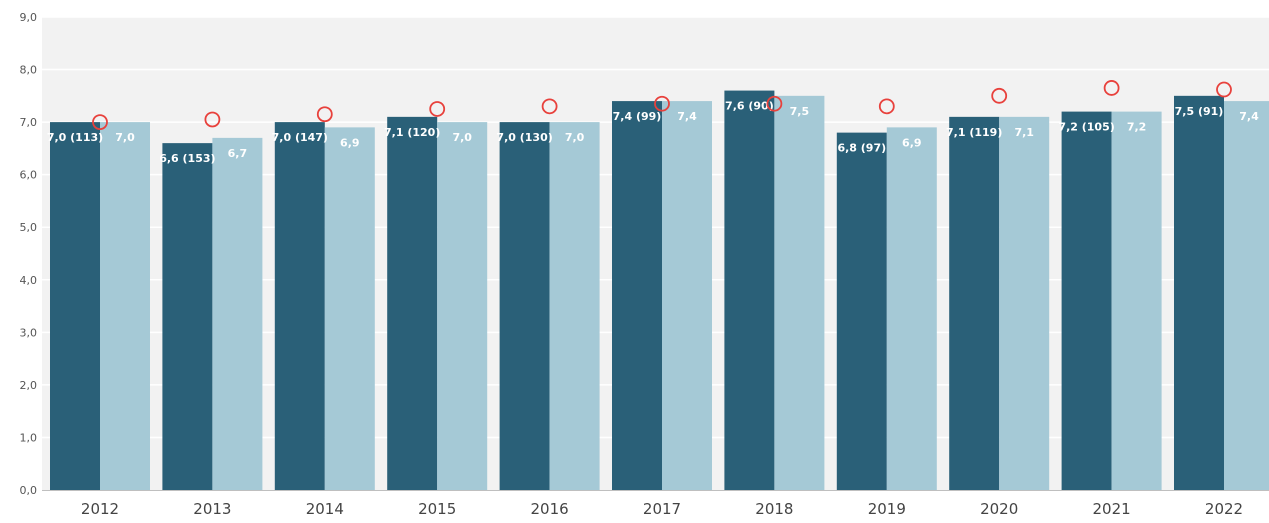 This screenshot has height=523, width=1269. Describe the element at coordinates (974, 132) in the screenshot. I see `data-label-dark: 7,1 (119)` at that location.